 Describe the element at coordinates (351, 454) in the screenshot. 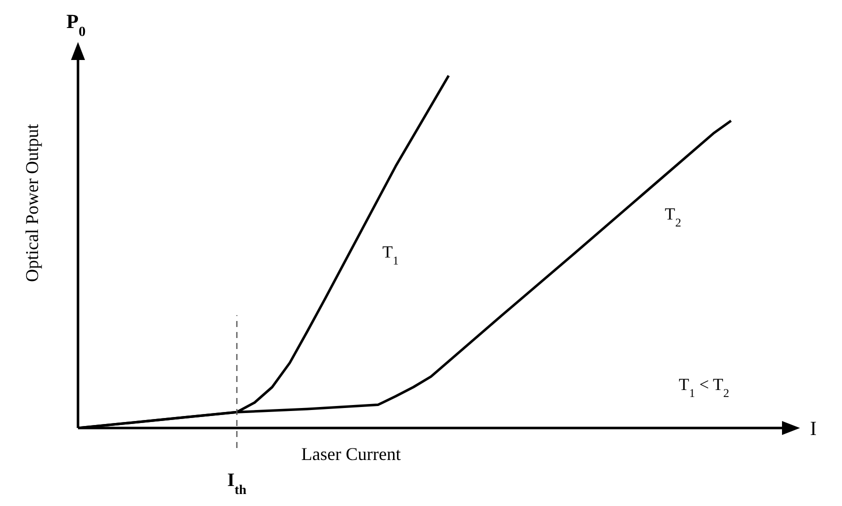

I see `x-axis-title: Laser Current` at that location.